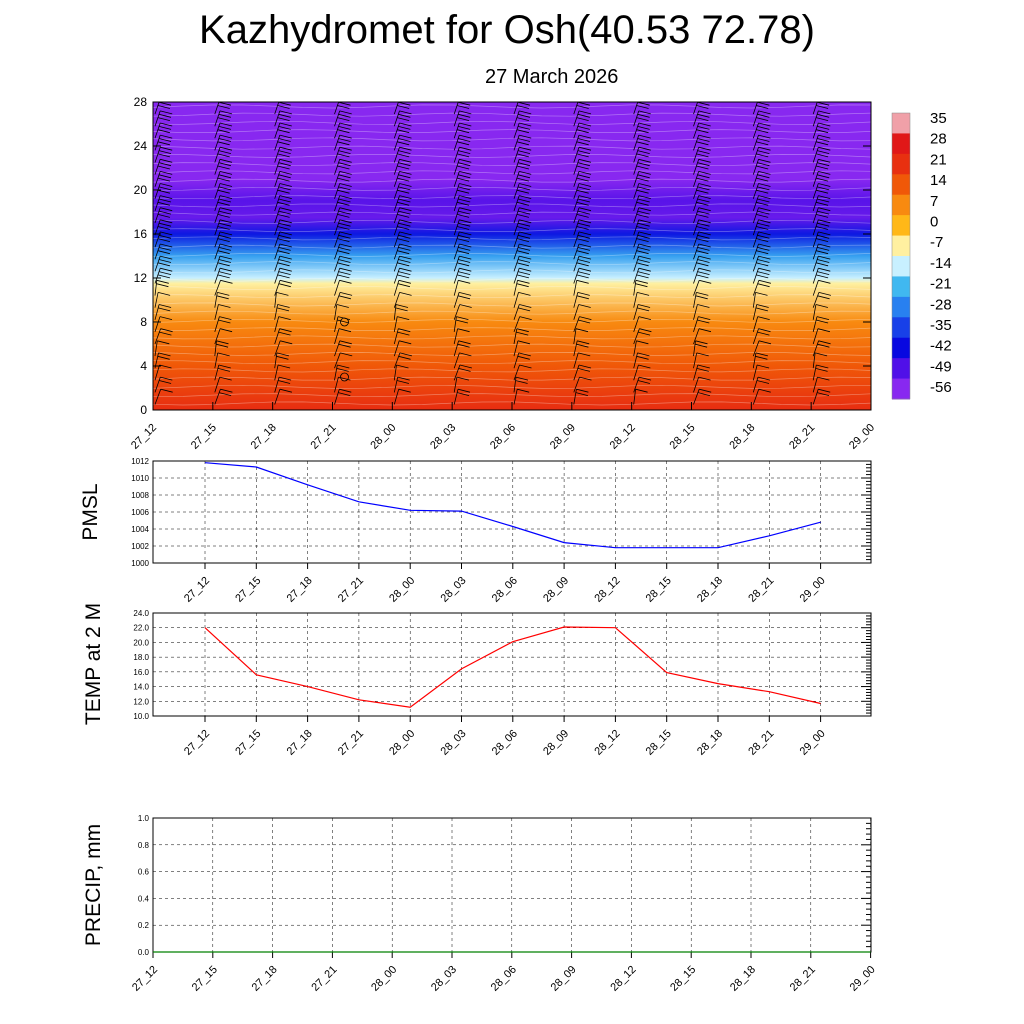 This screenshot has width=1024, height=1024. What do you see at coordinates (938, 180) in the screenshot?
I see `colorbar-label: 14` at bounding box center [938, 180].